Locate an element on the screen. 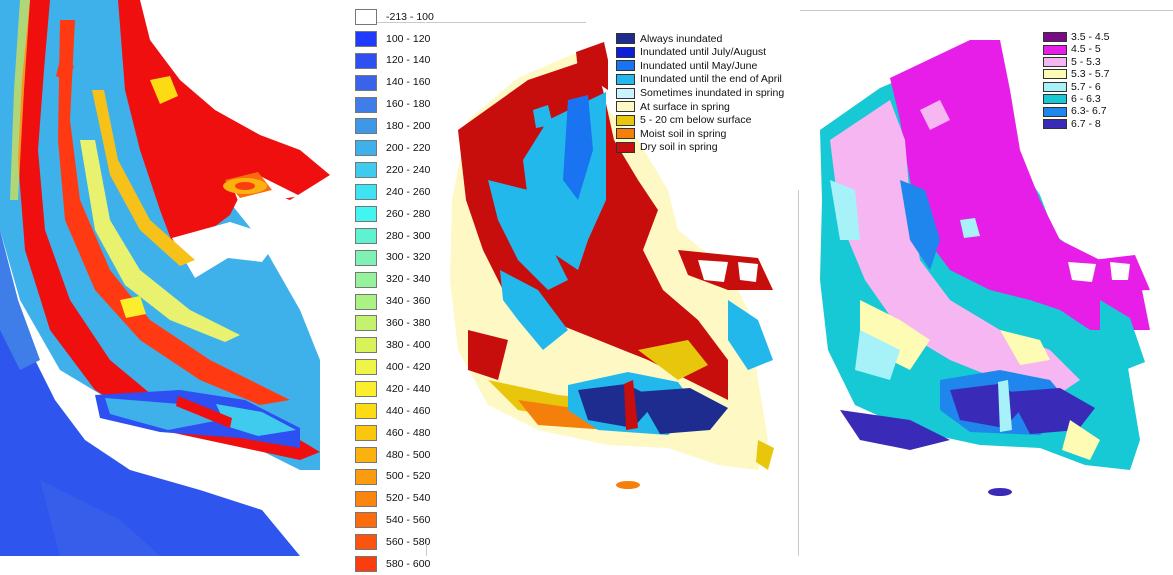 The height and width of the screenshot is (575, 1173). legend-item: 560 - 580 is located at coordinates (394, 542).